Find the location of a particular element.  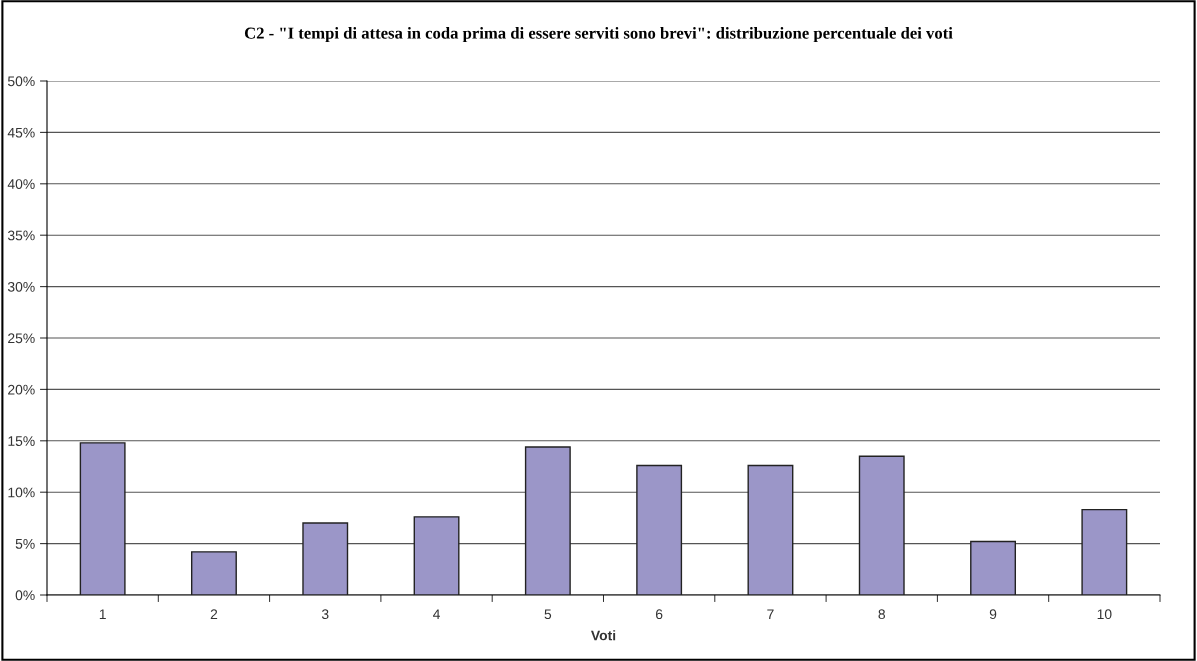

x-tick-label: 7 is located at coordinates (770, 614).